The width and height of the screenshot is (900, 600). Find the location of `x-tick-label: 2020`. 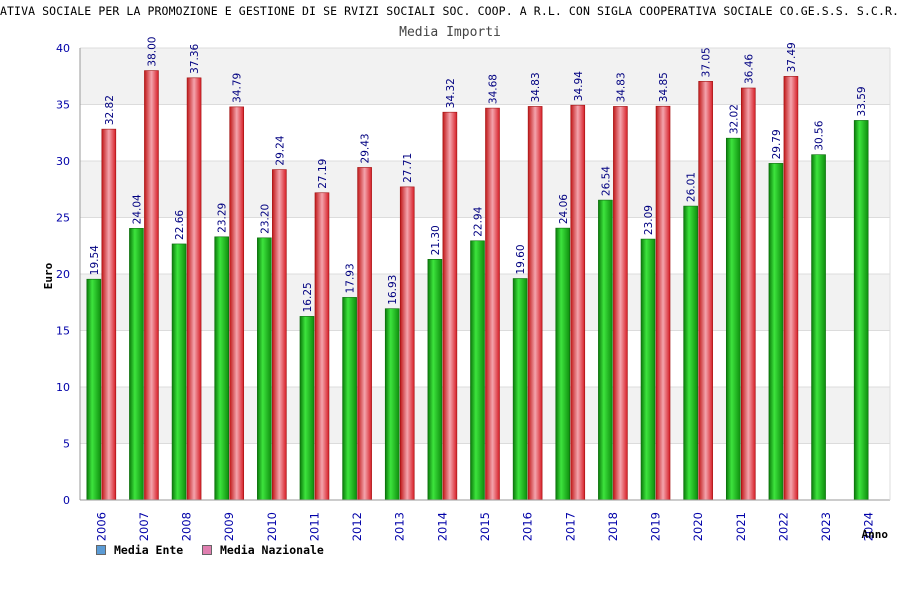

x-tick-label: 2020 is located at coordinates (698, 526).